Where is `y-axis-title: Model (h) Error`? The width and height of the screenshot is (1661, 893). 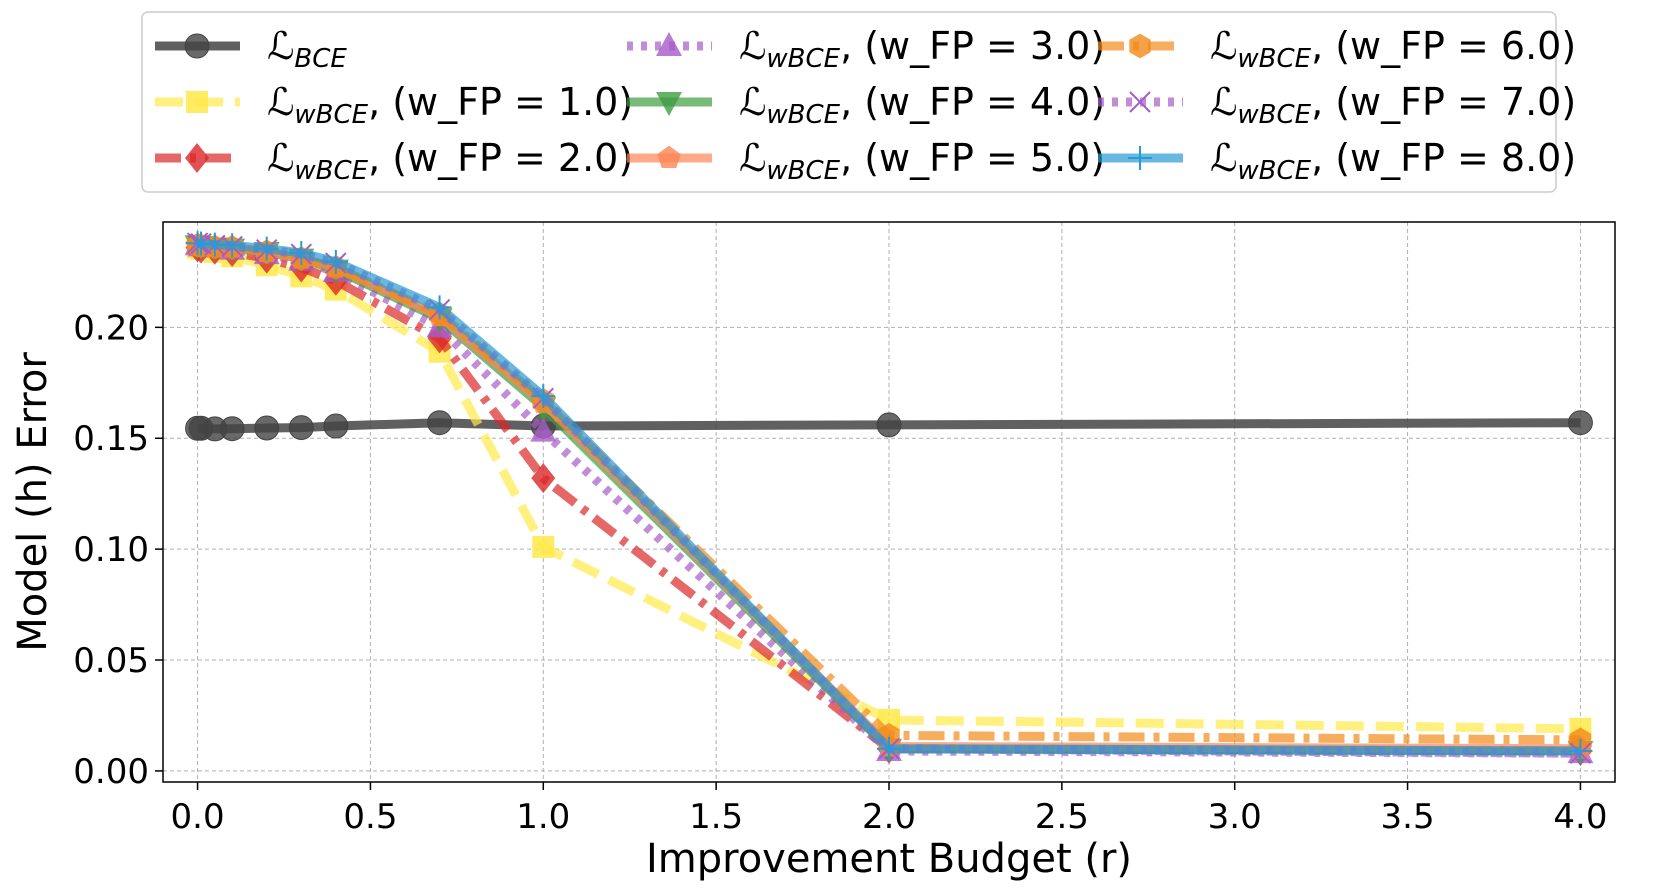 y-axis-title: Model (h) Error is located at coordinates (33, 502).